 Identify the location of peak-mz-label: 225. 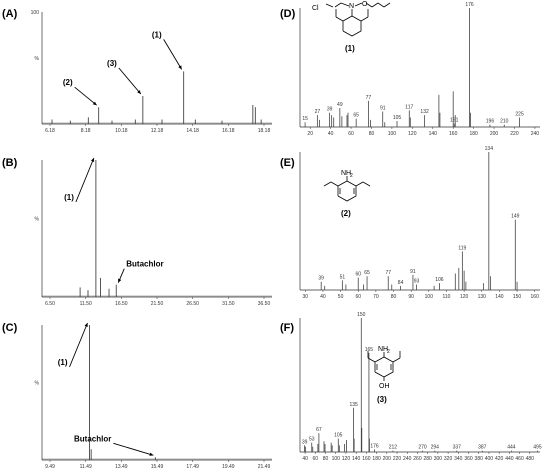
(519, 114).